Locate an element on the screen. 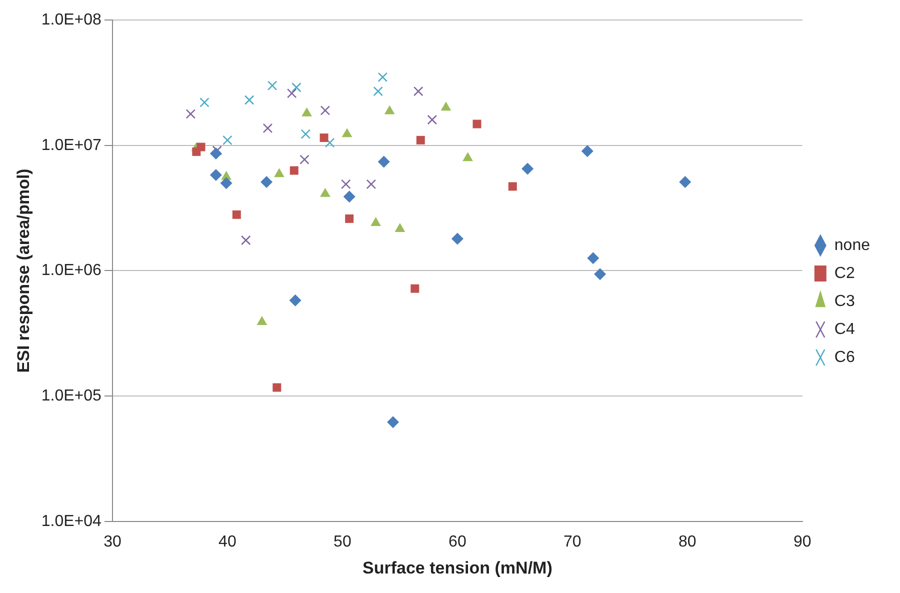 The image size is (900, 593). legend-label: C6 is located at coordinates (844, 357).